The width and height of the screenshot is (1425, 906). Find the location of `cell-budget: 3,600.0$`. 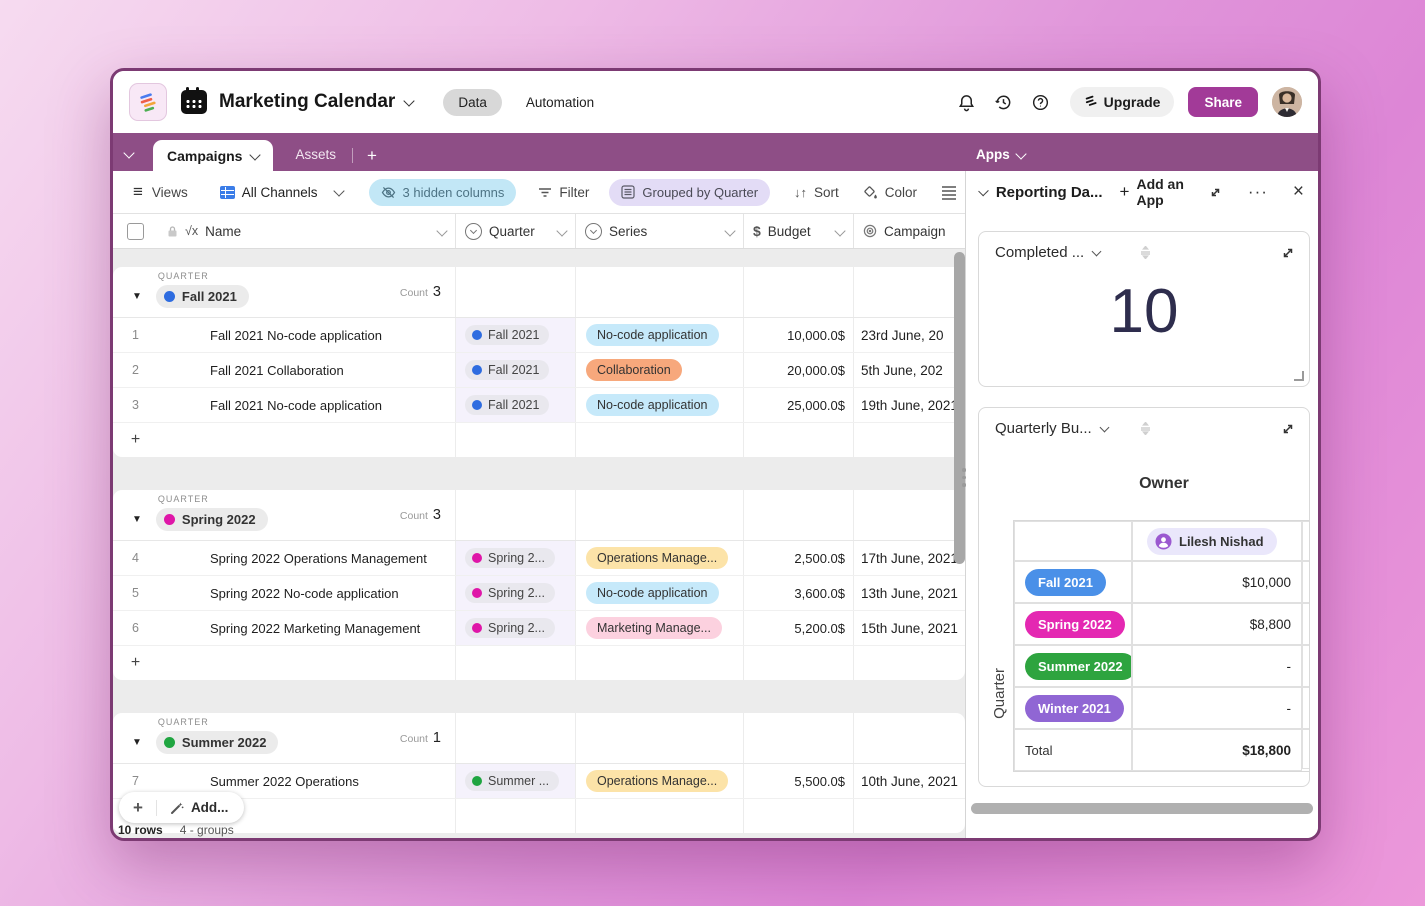

cell-budget: 3,600.0$ is located at coordinates (798, 593).